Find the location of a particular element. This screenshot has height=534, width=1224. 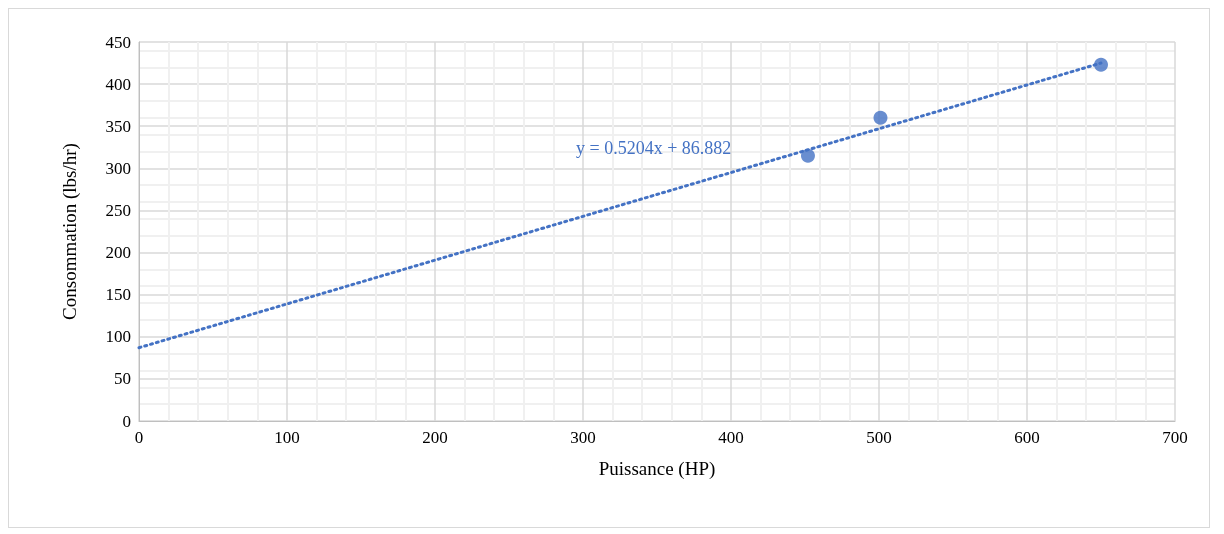

x-axis-title: Puissance (HP) is located at coordinates (657, 469).